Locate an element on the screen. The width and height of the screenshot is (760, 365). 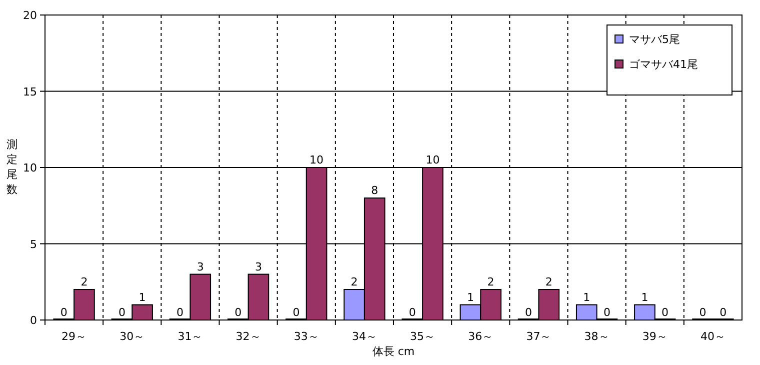
y-tick-label: 5 is located at coordinates (33, 244).